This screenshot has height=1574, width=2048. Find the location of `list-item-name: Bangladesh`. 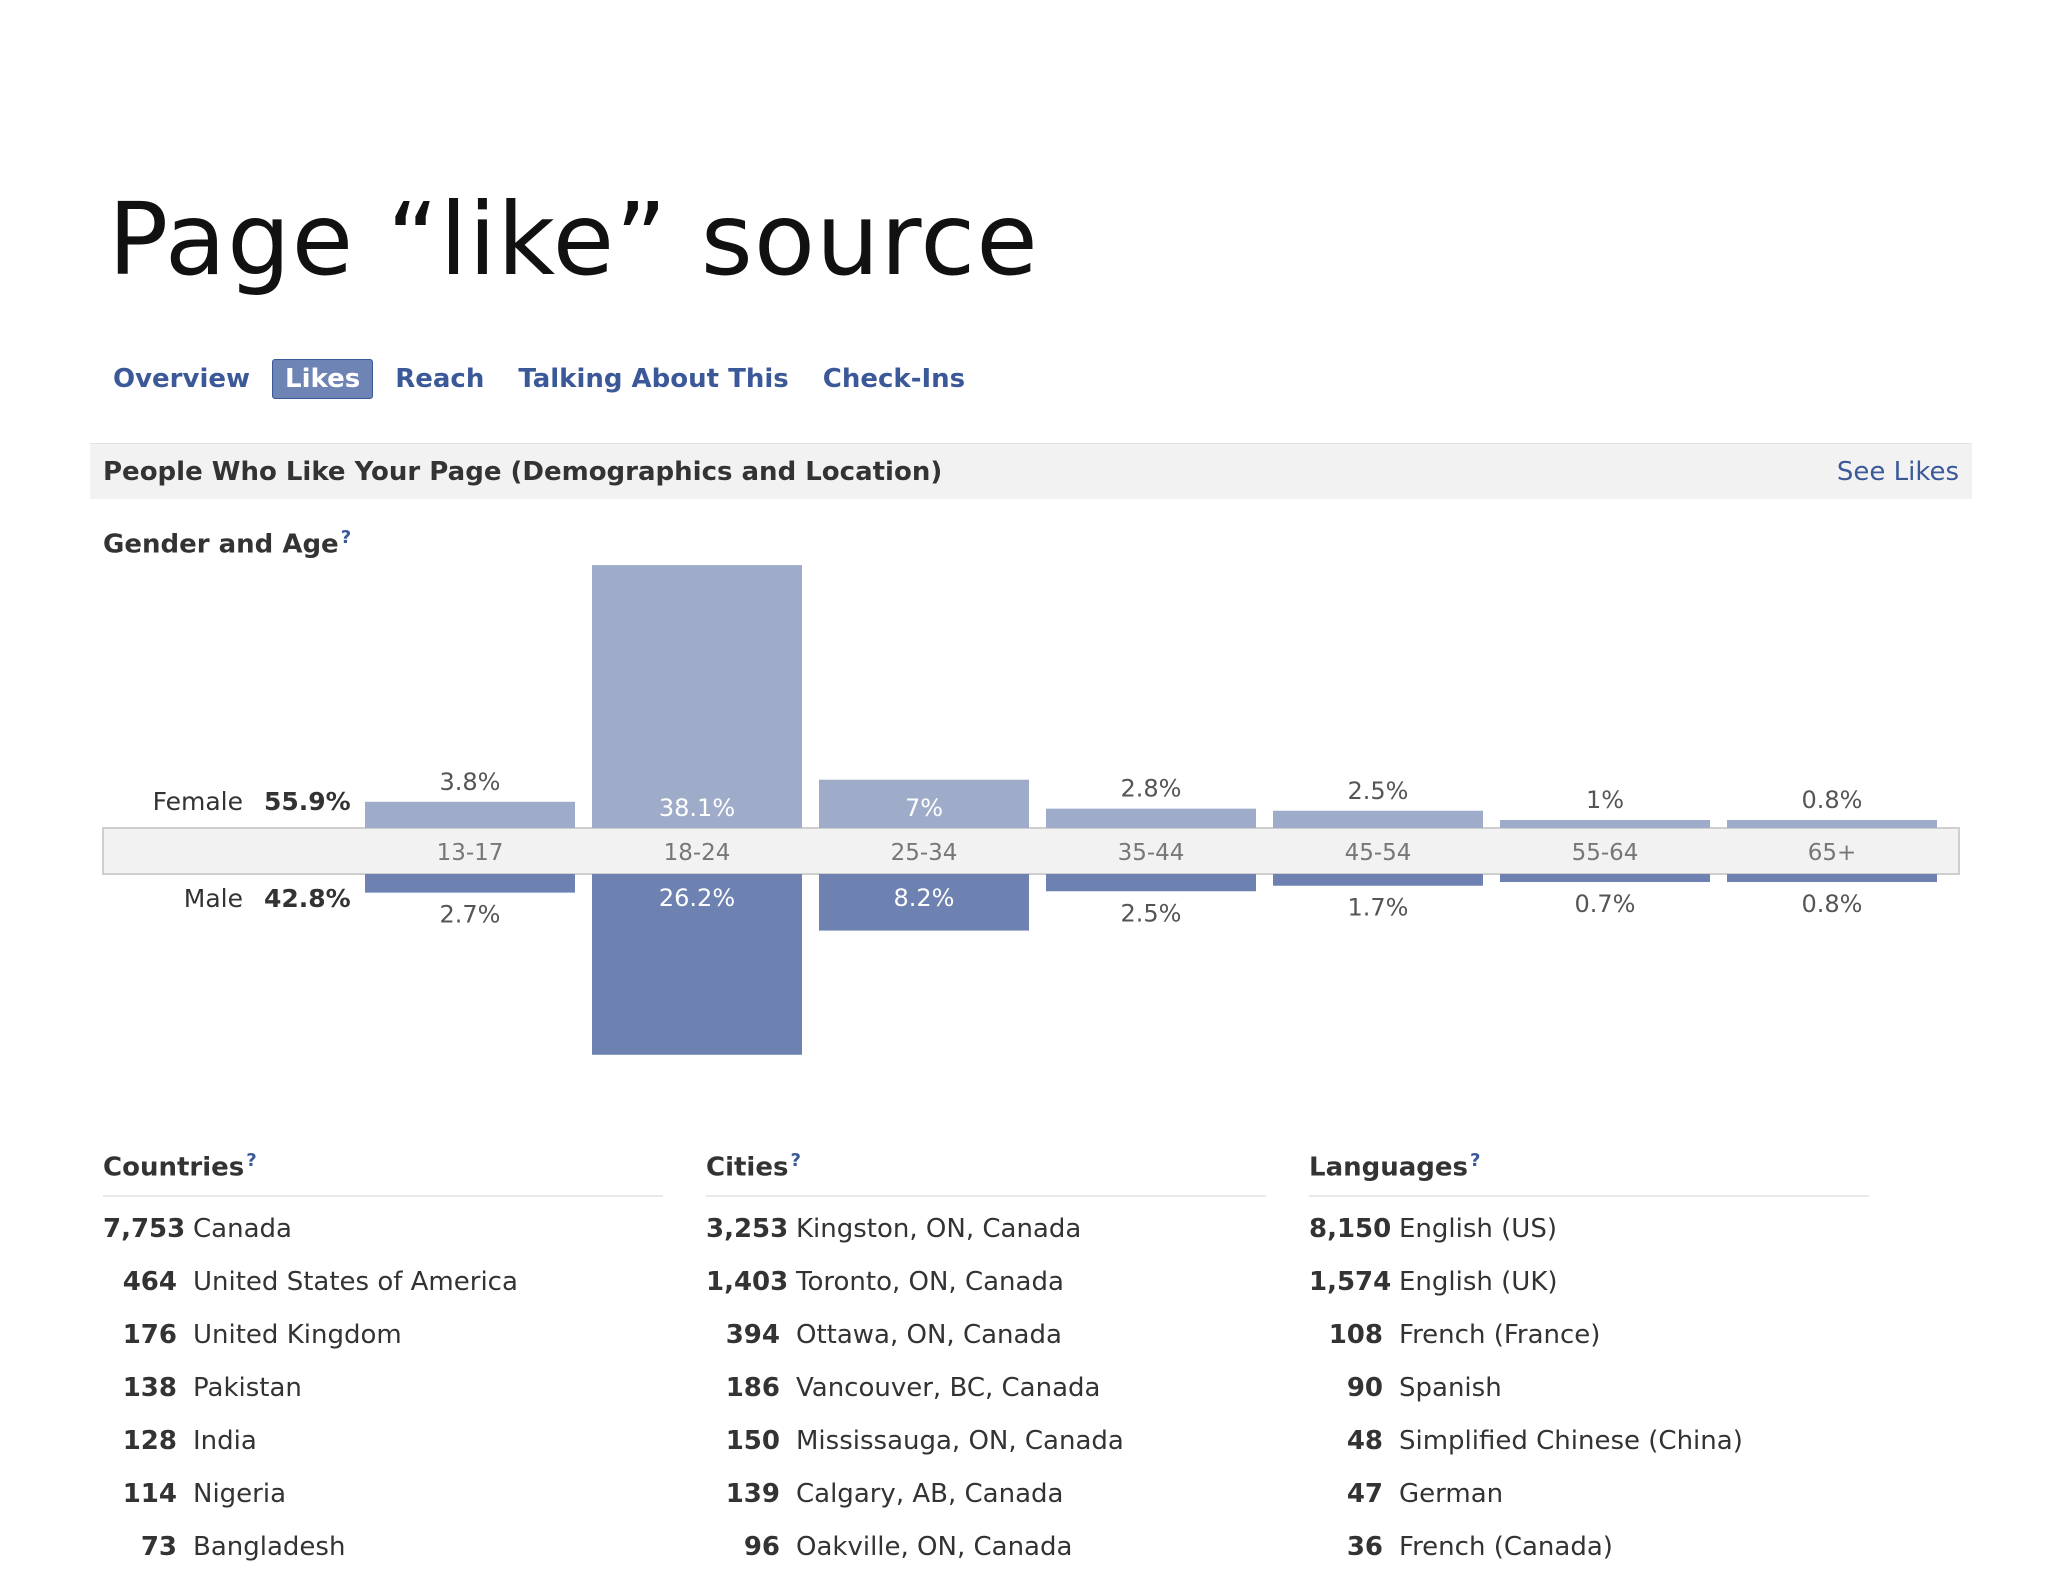

list-item-name: Bangladesh is located at coordinates (269, 1547).